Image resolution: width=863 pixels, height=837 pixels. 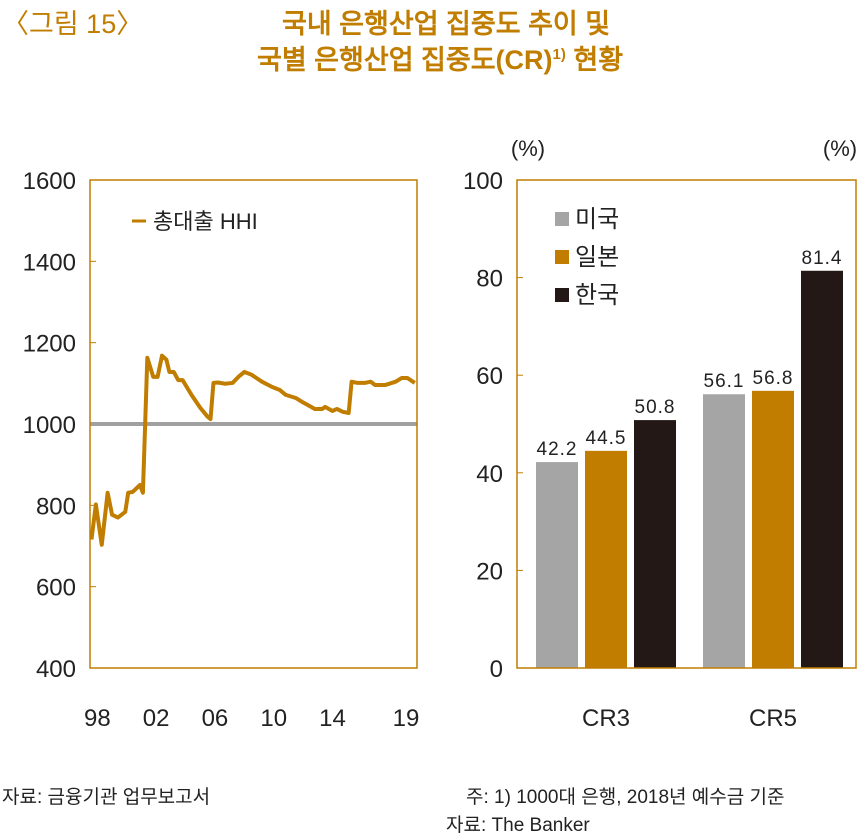 What do you see at coordinates (49, 344) in the screenshot?
I see `y-tick-label-left: 1200` at bounding box center [49, 344].